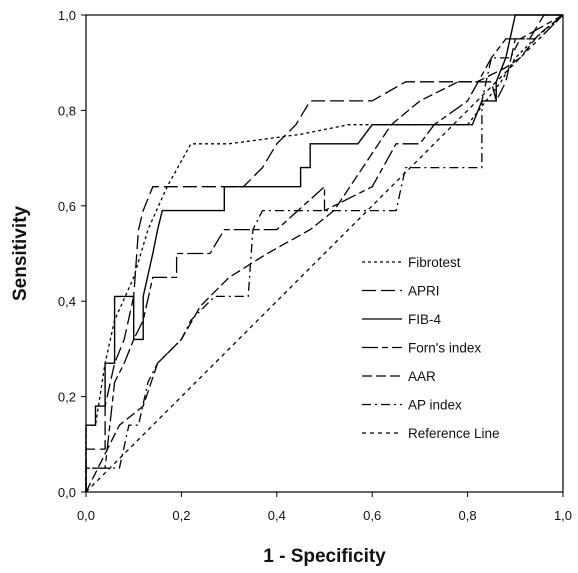  What do you see at coordinates (435, 405) in the screenshot?
I see `legend-entry: AP index` at bounding box center [435, 405].